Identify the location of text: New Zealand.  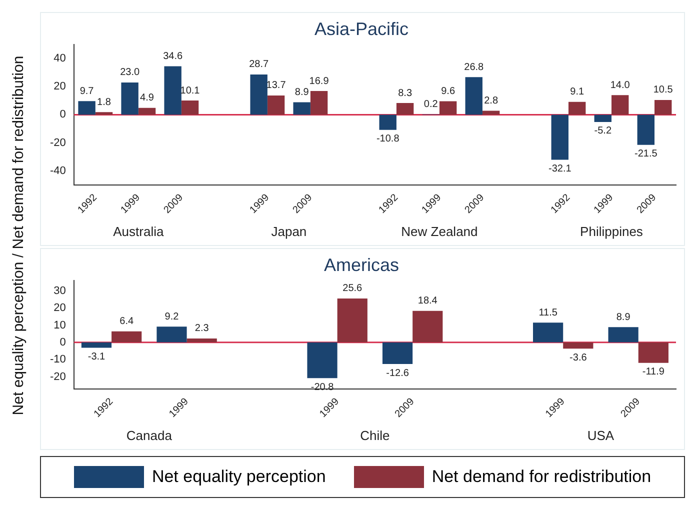
(439, 232).